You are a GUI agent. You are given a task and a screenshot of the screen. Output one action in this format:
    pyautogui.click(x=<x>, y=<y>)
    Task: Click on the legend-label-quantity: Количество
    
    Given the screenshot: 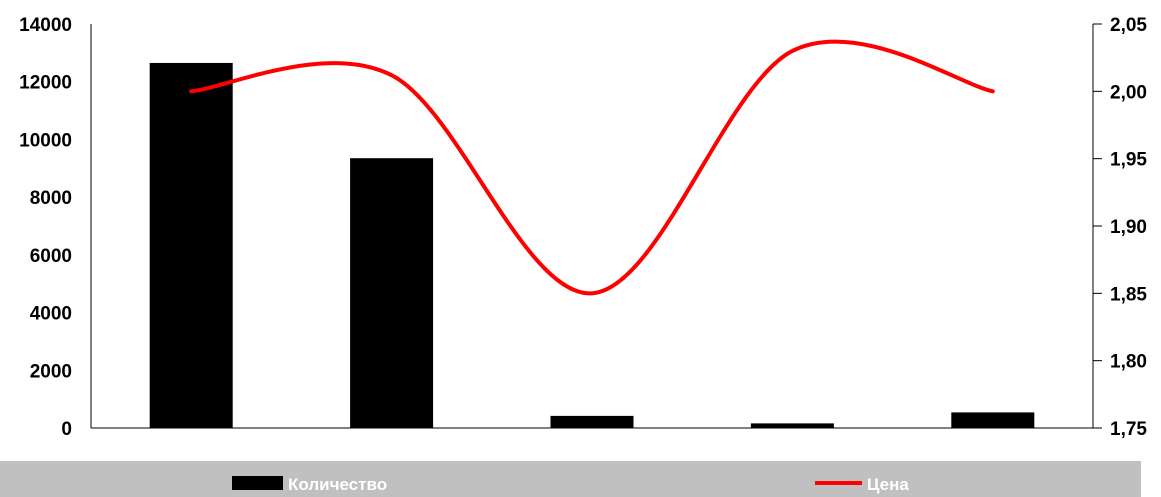 What is the action you would take?
    pyautogui.click(x=337, y=484)
    